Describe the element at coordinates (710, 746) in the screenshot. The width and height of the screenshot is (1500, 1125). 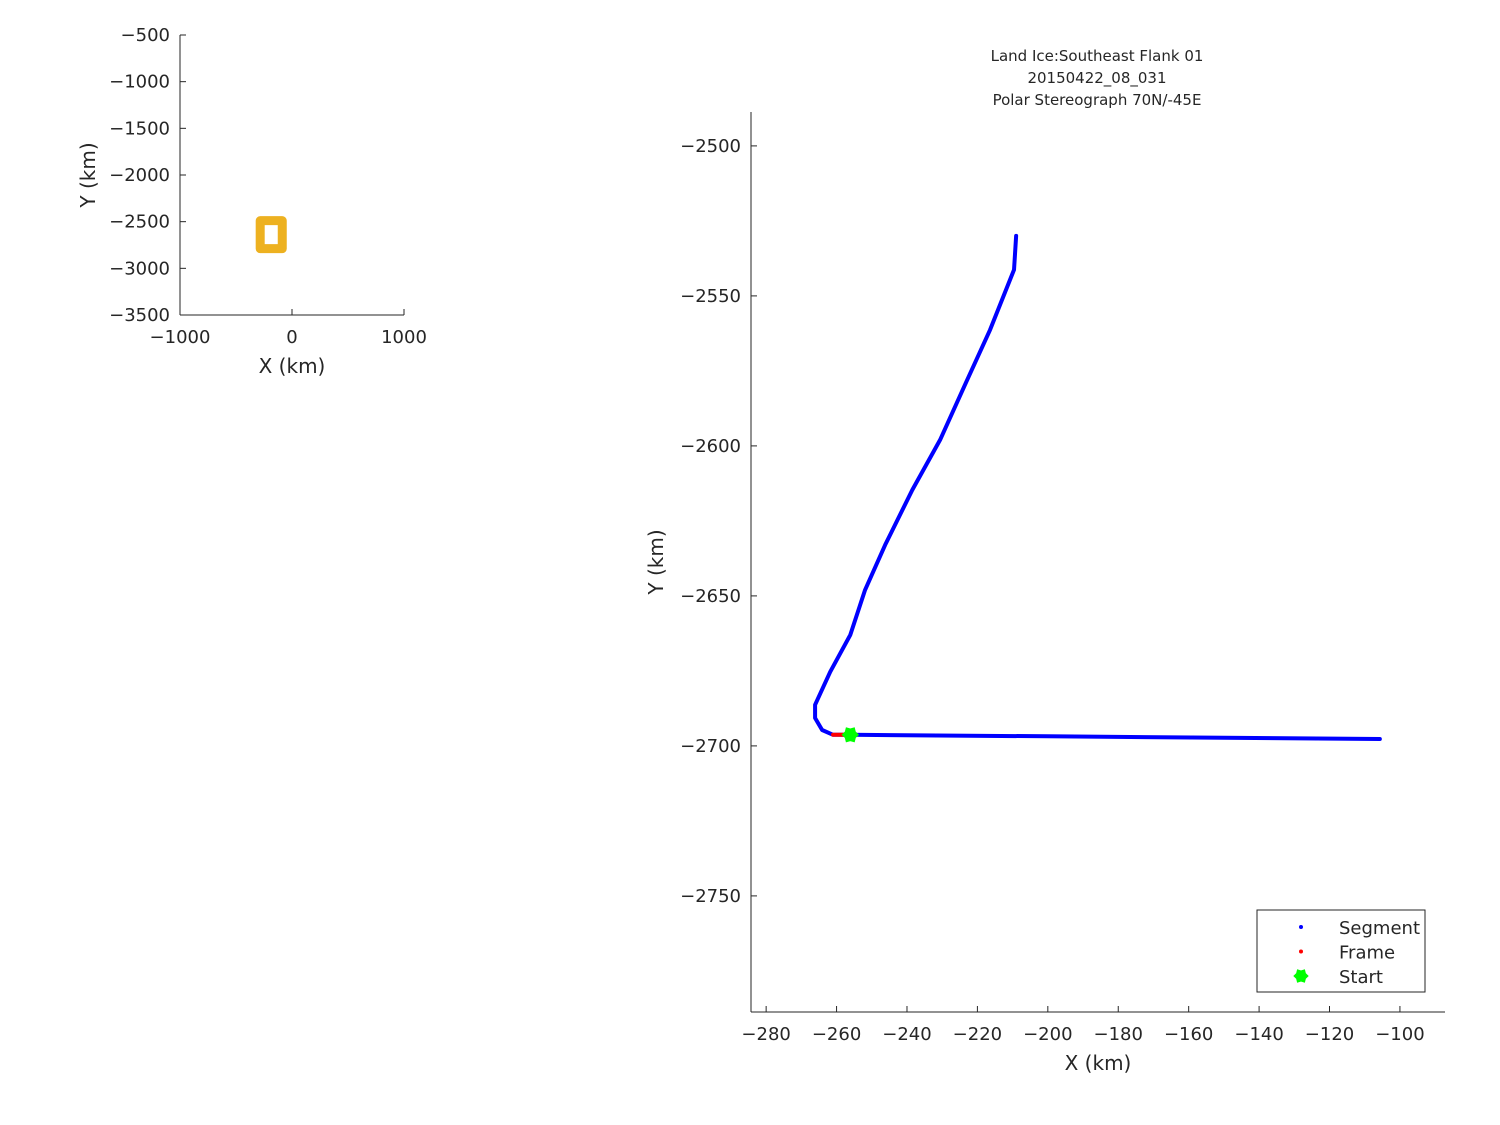
I see `y-tick-label: −2700` at that location.